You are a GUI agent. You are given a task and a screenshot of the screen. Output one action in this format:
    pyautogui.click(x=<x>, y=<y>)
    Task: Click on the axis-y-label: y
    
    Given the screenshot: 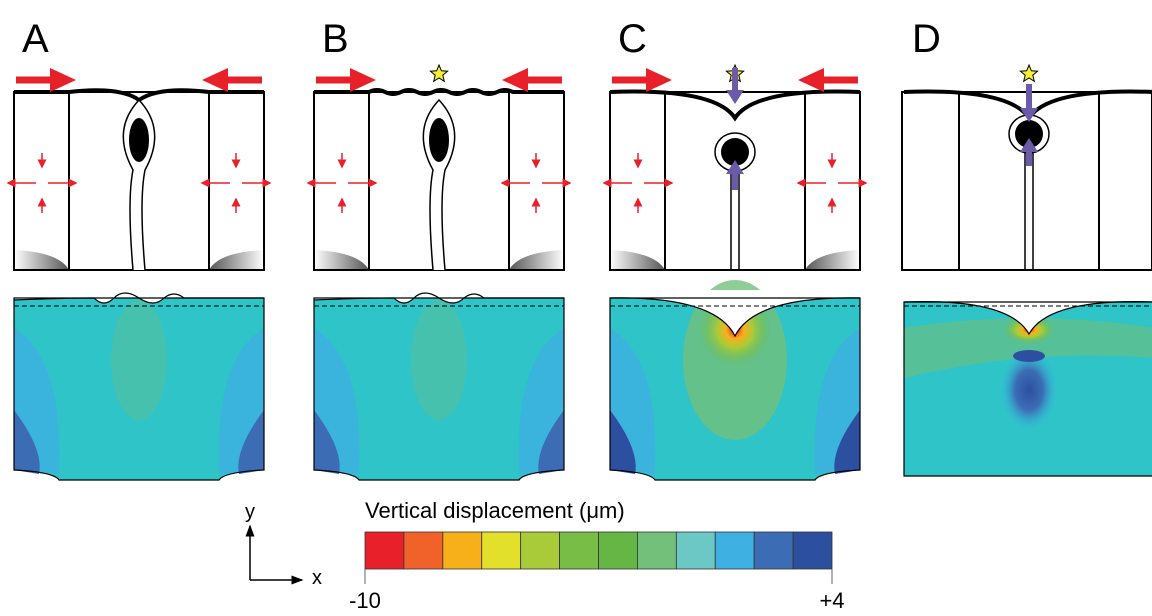 What is the action you would take?
    pyautogui.click(x=250, y=512)
    